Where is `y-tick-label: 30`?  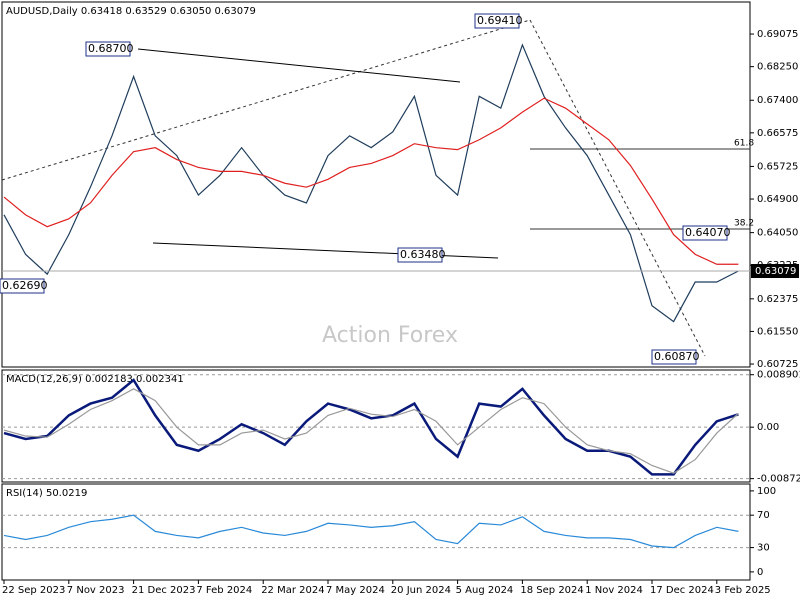 y-tick-label: 30 is located at coordinates (763, 548).